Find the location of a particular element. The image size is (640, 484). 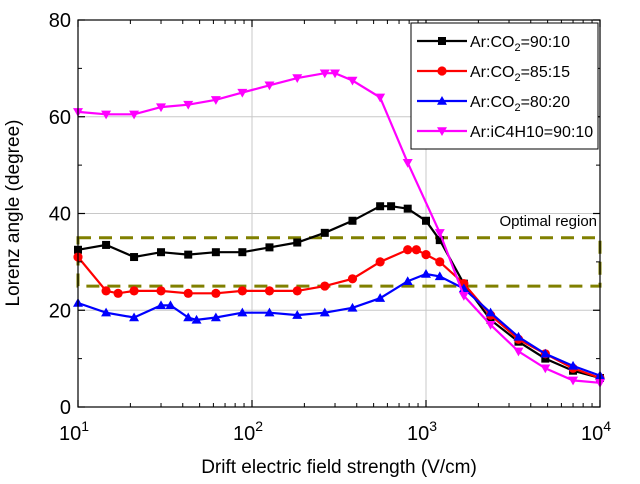

legend-label: Ar:CO2=85:15 is located at coordinates (520, 74).